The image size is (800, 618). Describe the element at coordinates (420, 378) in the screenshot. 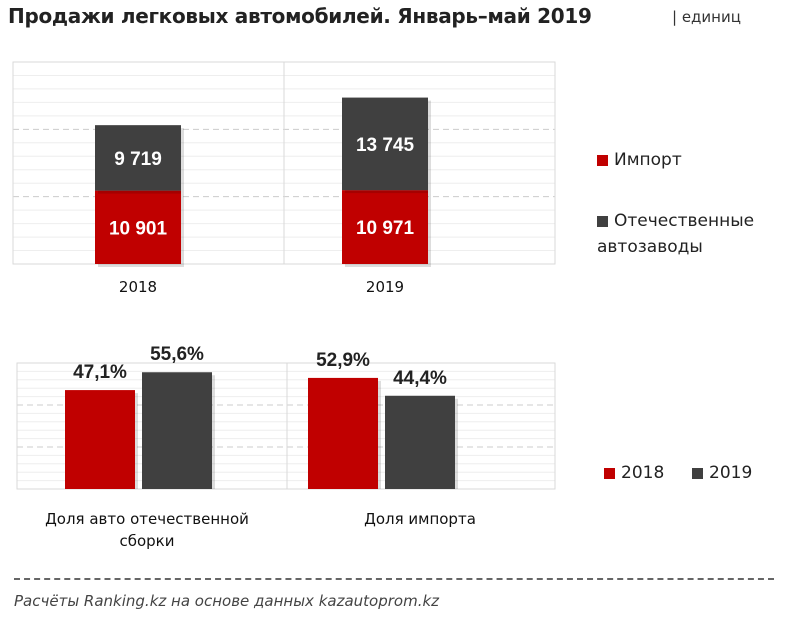

I see `data-label: 44,4%` at that location.